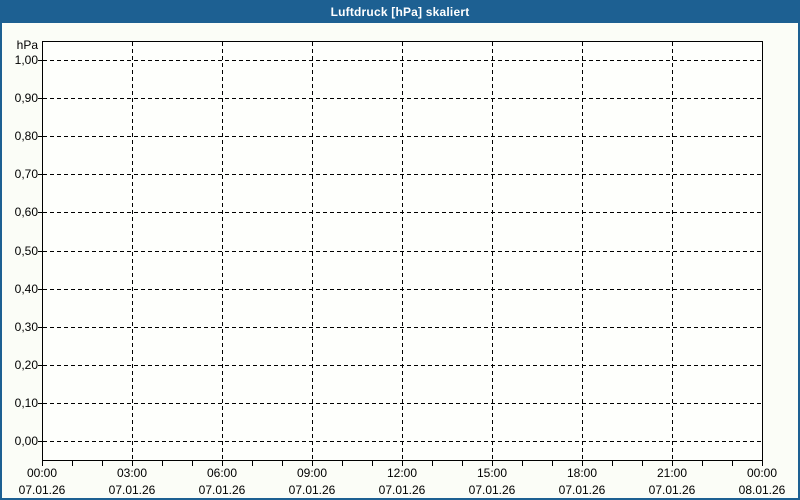 This screenshot has height=500, width=800. Describe the element at coordinates (312, 473) in the screenshot. I see `x-tick-time-label: 09:00` at that location.